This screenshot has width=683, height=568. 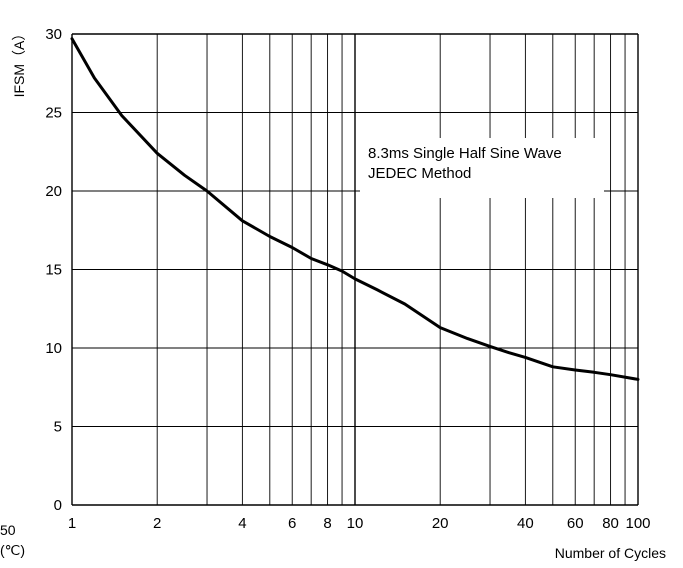 I want to click on y-tick-label-20: 20, so click(x=53, y=191).